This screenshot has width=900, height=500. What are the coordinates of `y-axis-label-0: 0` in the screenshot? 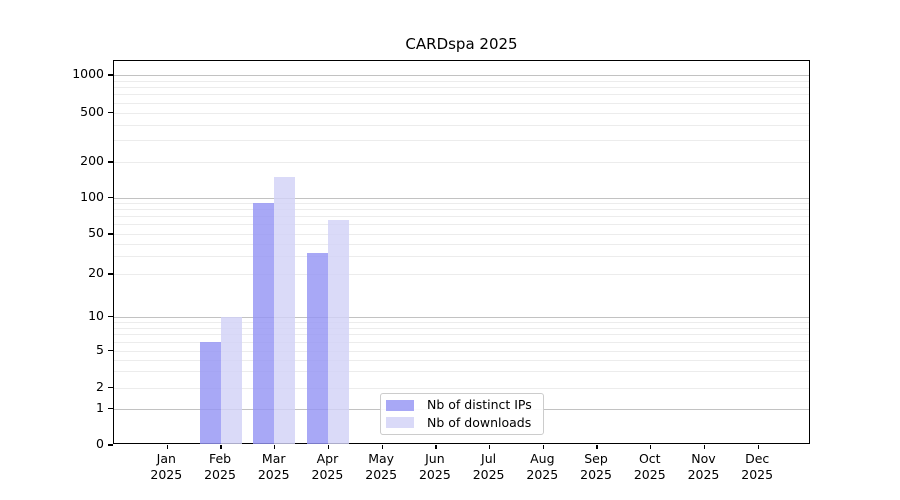 It's located at (100, 443).